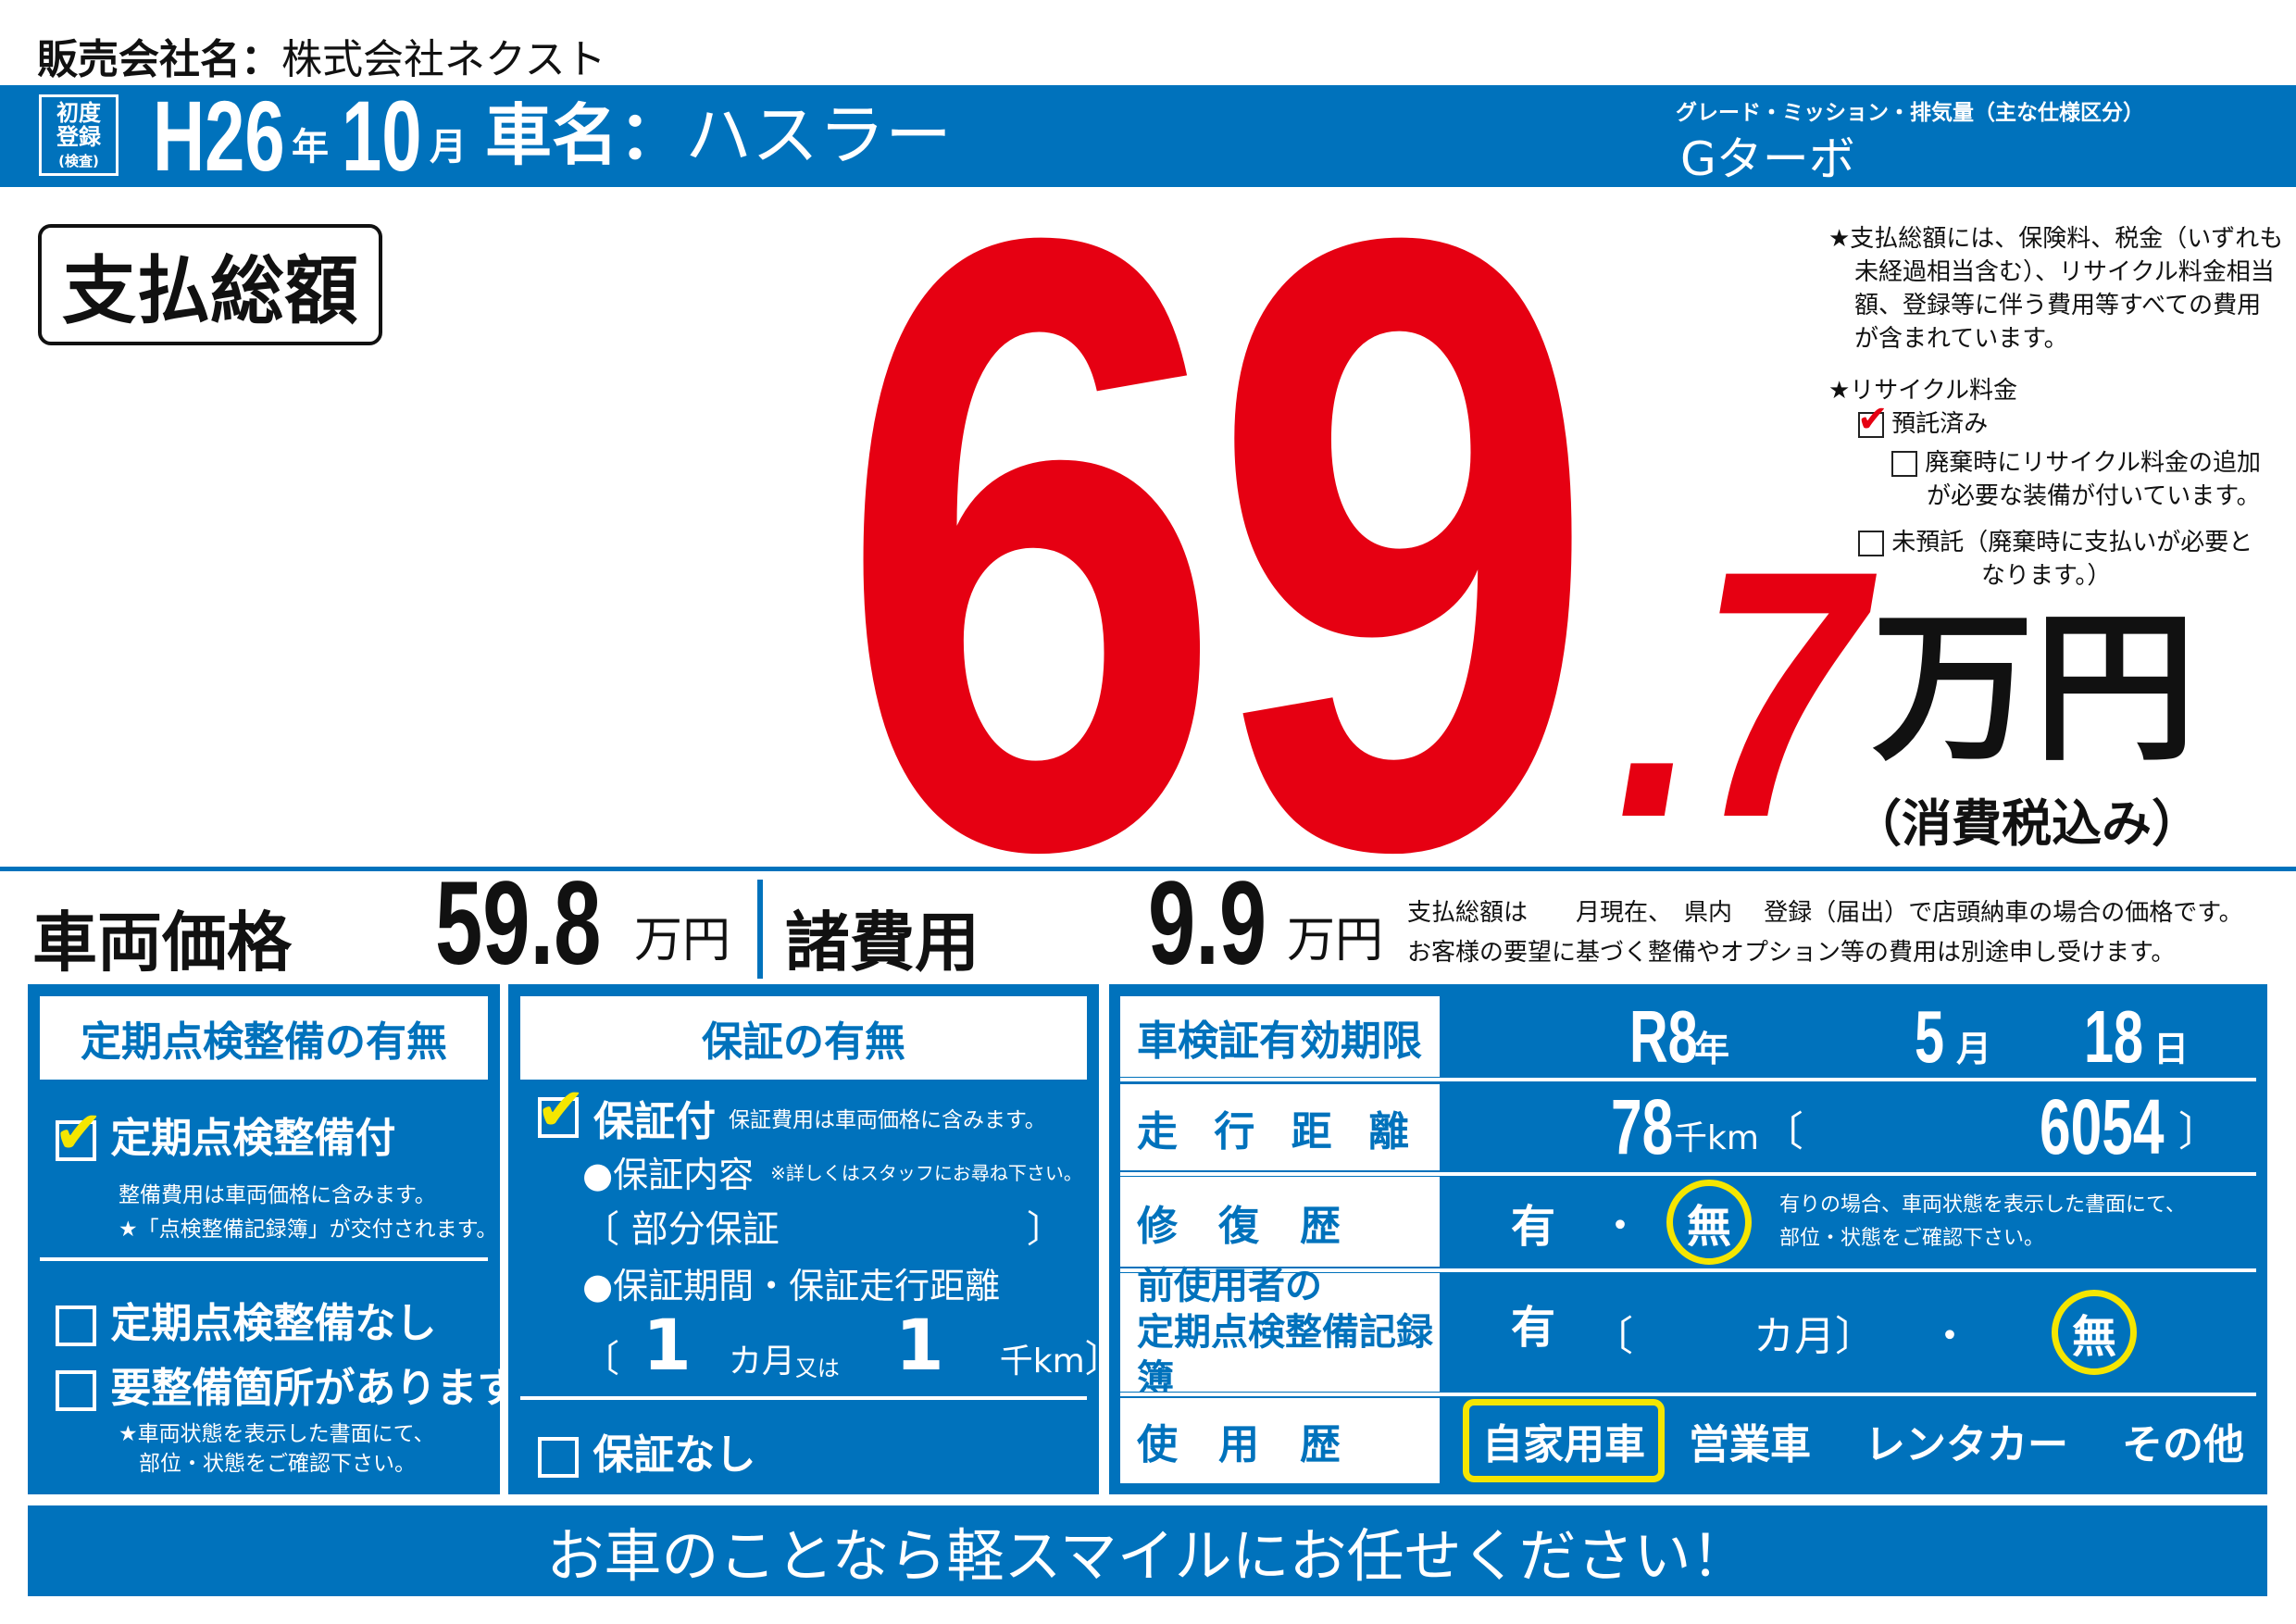  What do you see at coordinates (1825, 913) in the screenshot?
I see `price-note-1: 支払総額は 月現在、 県内 登録（届出）で店頭納車の場合の価格です。` at bounding box center [1825, 913].